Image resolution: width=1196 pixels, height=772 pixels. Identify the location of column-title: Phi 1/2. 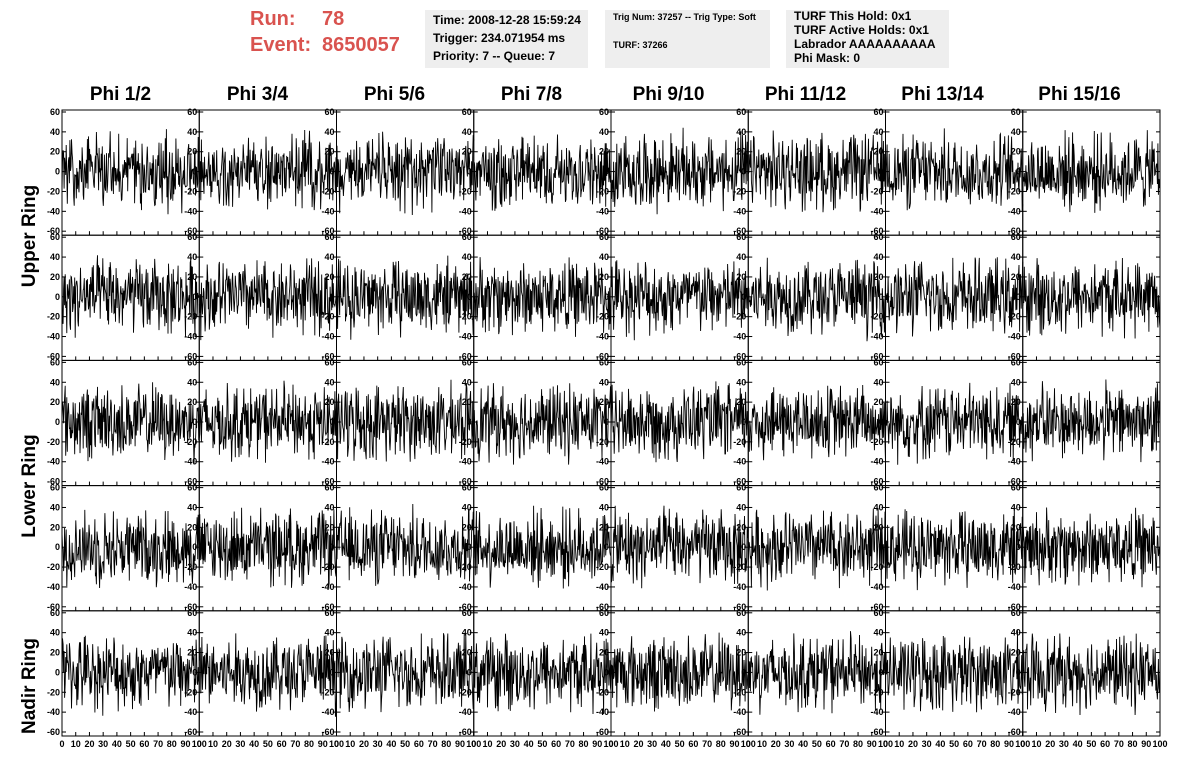
(120, 94).